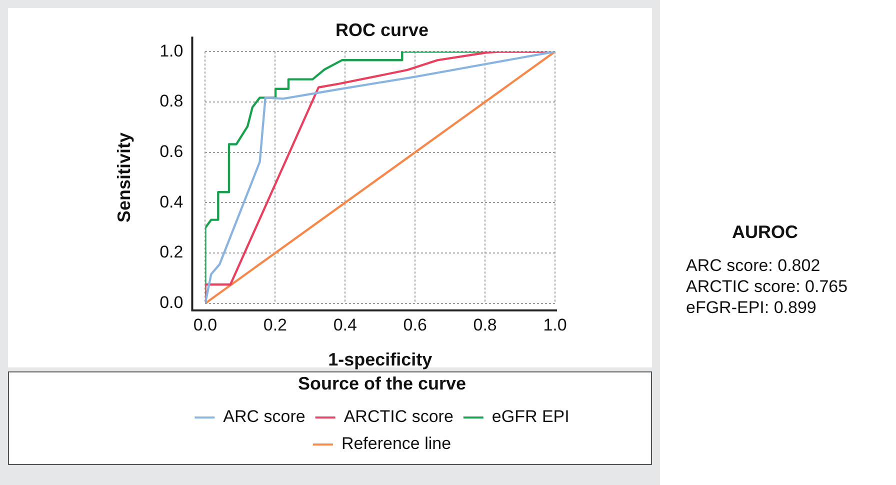 Image resolution: width=896 pixels, height=485 pixels. Describe the element at coordinates (172, 252) in the screenshot. I see `y-tick-label: 0.2` at that location.